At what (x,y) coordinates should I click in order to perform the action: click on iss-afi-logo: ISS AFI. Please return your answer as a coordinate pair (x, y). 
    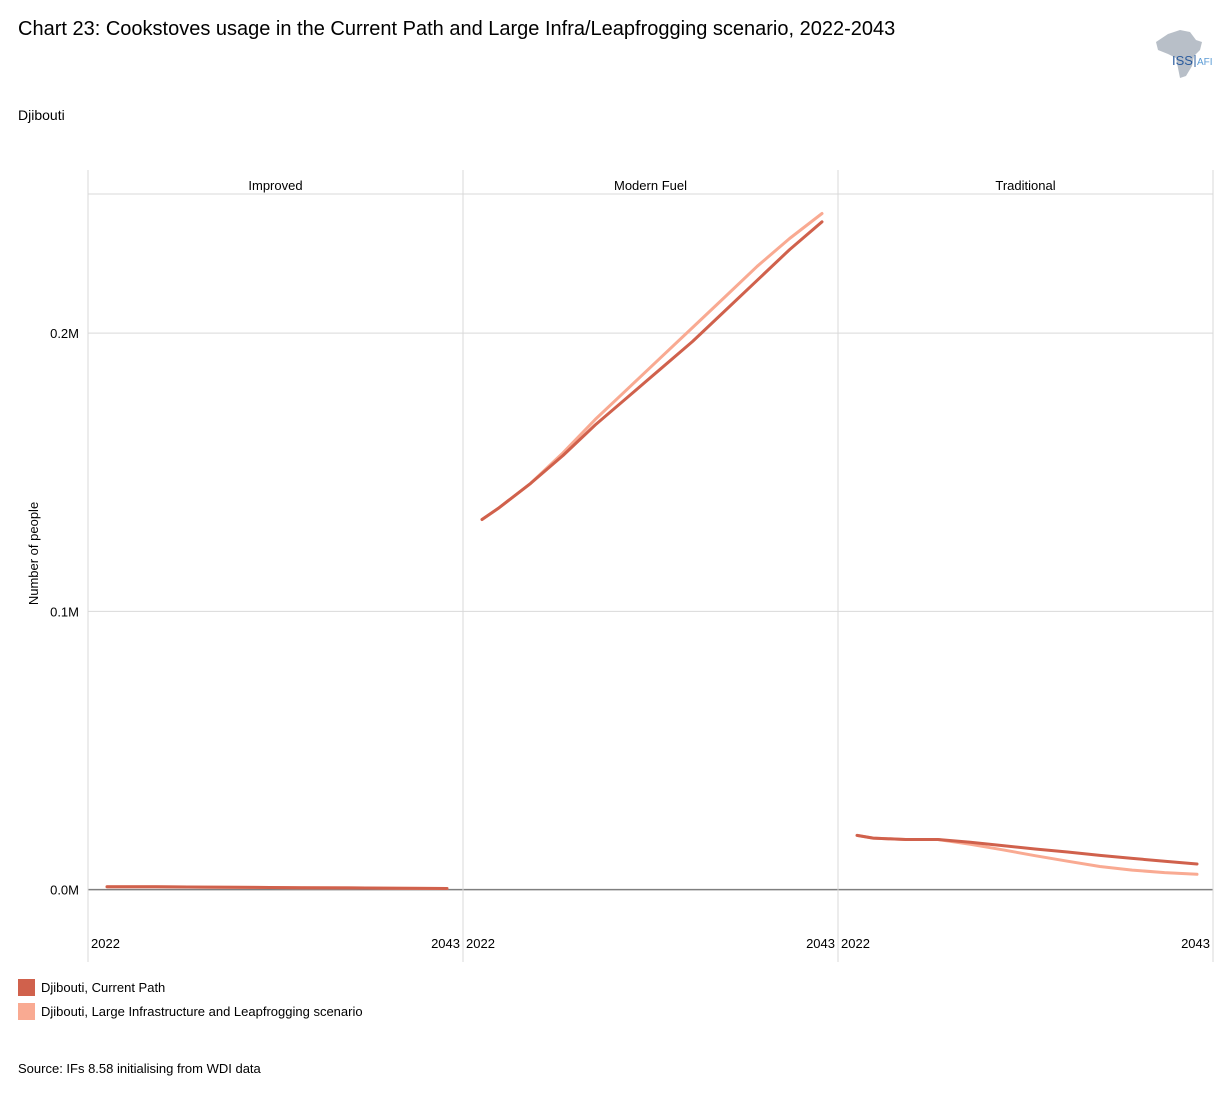
    Looking at the image, I should click on (1184, 54).